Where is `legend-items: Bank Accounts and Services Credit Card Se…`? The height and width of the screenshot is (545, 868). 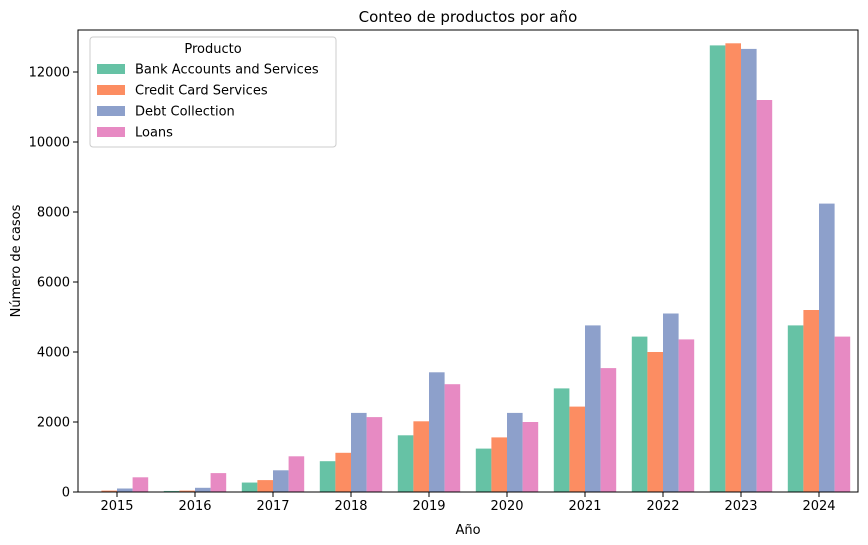 legend-items: Bank Accounts and Services Credit Card Se… is located at coordinates (208, 102).